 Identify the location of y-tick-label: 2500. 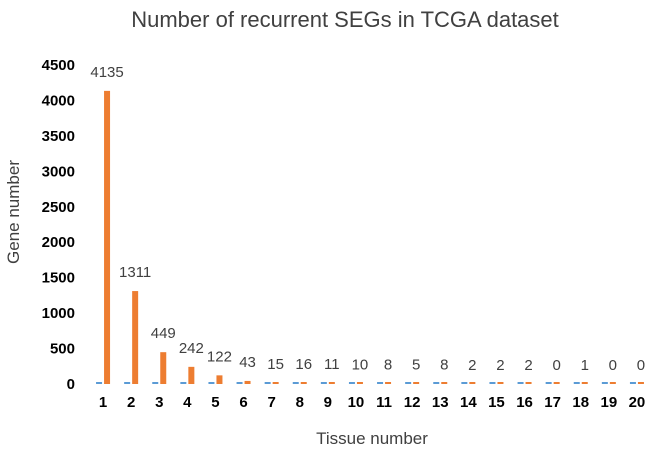
(58, 207).